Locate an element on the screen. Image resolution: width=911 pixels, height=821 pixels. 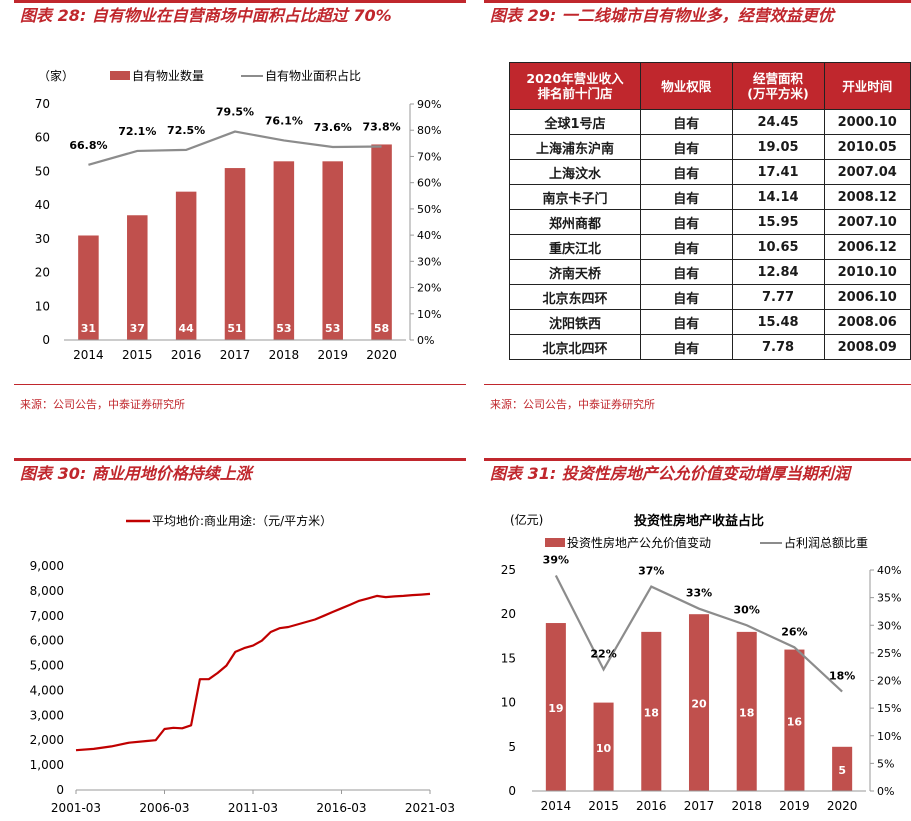
y-tick-left: 10 is located at coordinates (42, 306).